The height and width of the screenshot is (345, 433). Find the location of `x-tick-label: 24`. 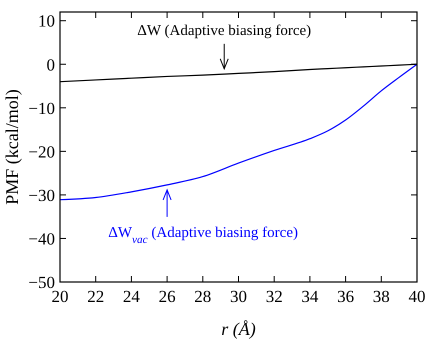

x-tick-label: 24 is located at coordinates (131, 296).